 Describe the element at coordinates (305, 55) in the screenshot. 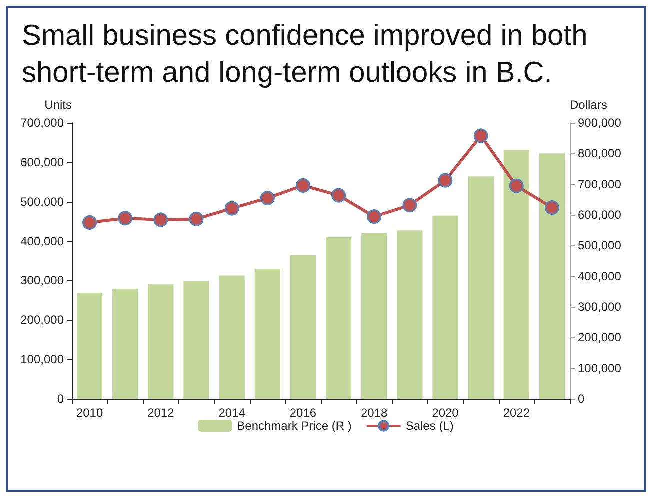

I see `chart-title: Small business confidence improved in both short-term and long-term outlooks in B.C.` at that location.